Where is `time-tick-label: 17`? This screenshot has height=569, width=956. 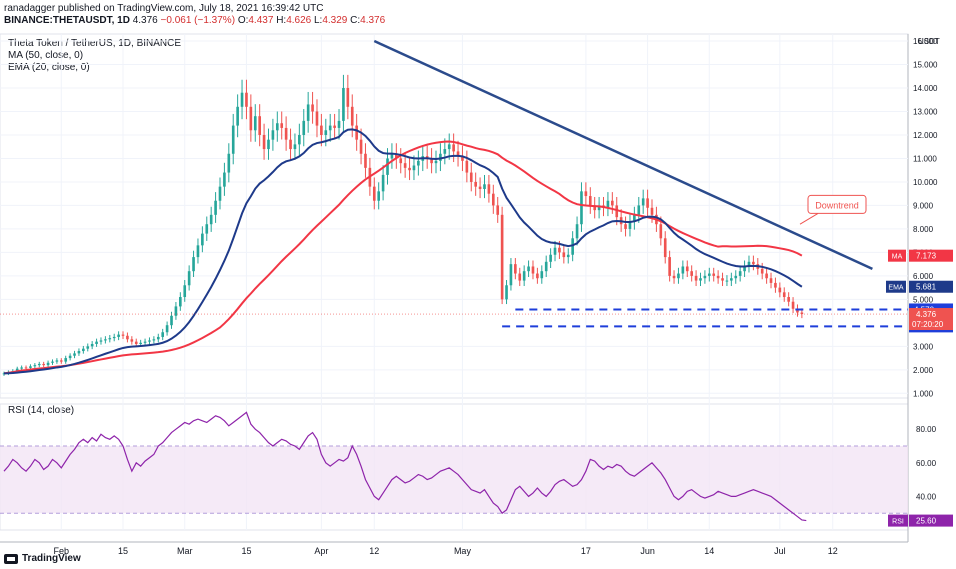
time-tick-label: 17 is located at coordinates (586, 551).